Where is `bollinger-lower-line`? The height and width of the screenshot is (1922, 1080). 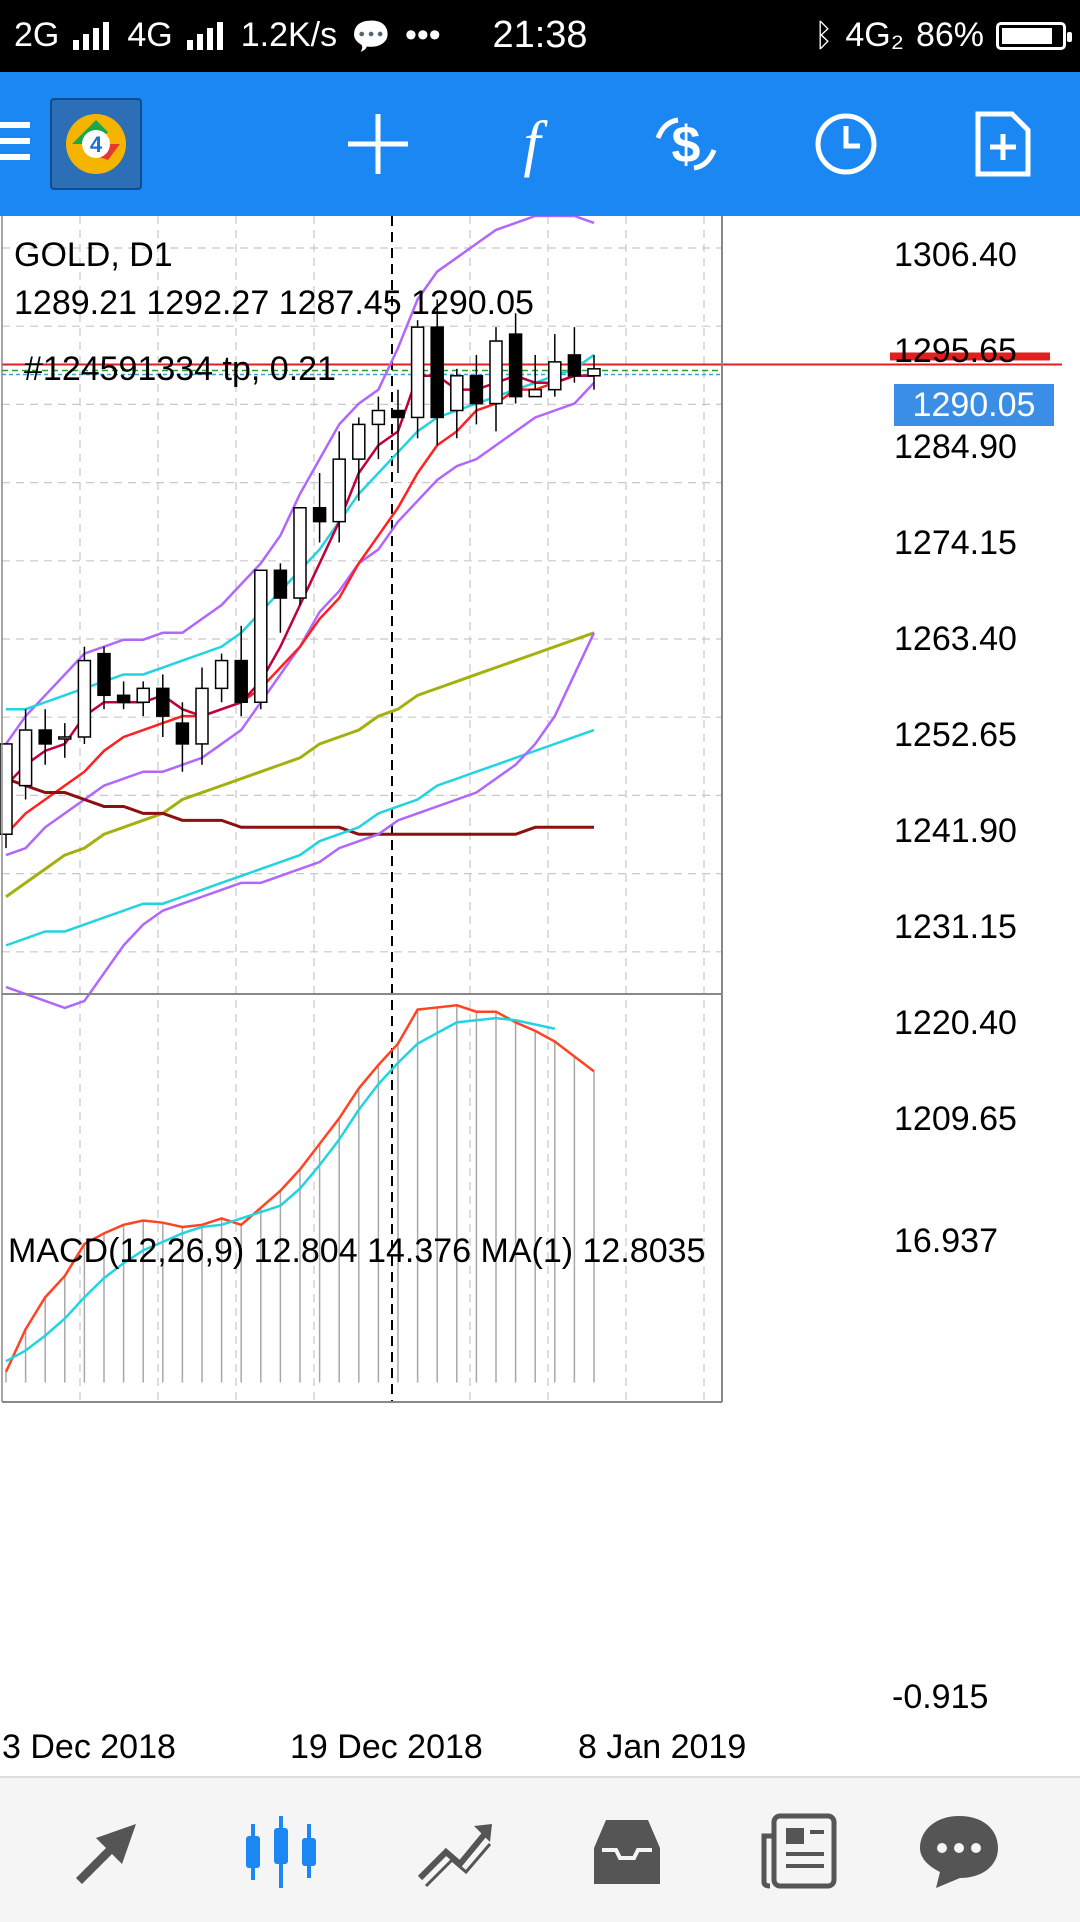 bollinger-lower-line is located at coordinates (300, 619).